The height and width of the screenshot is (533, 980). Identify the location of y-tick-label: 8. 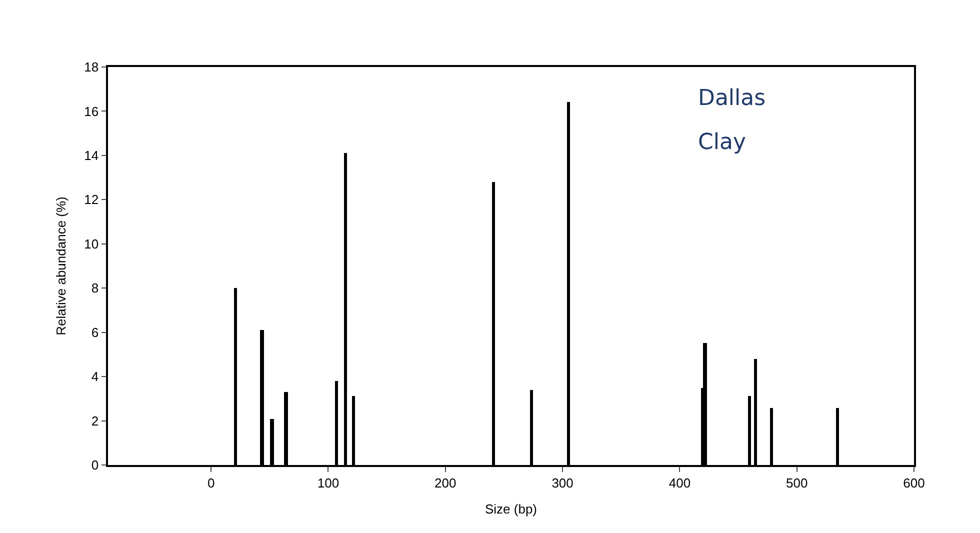
(95, 288).